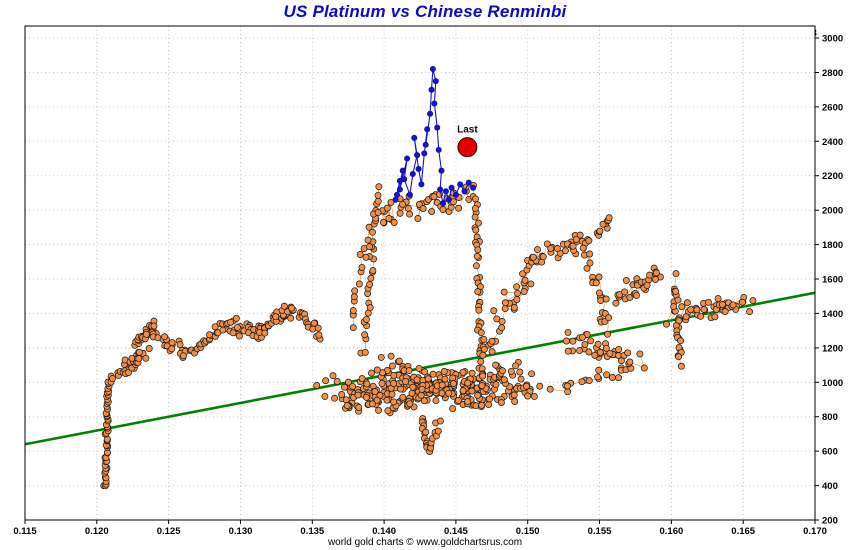  I want to click on y-tick-label: 400, so click(830, 486).